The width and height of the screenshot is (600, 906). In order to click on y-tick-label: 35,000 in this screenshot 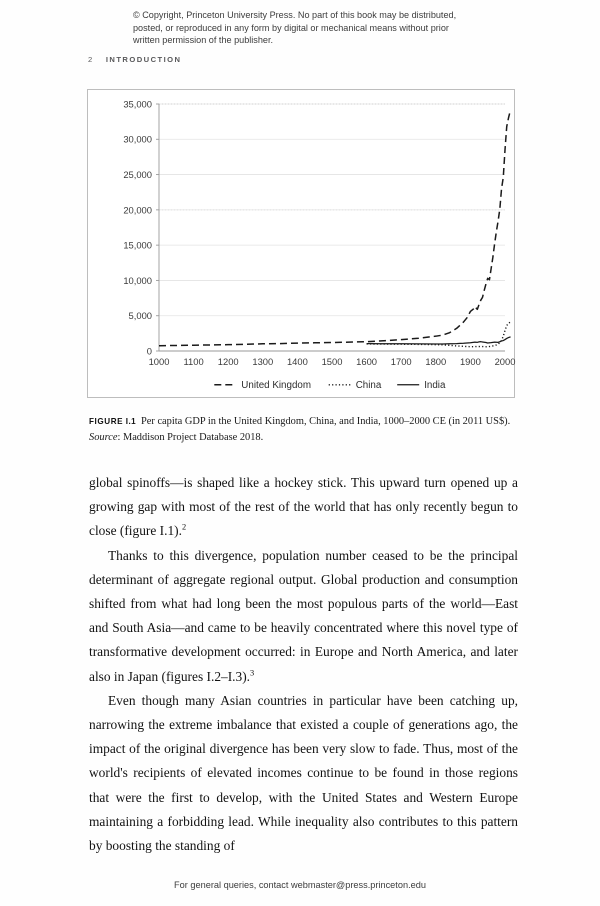, I will do `click(137, 103)`.